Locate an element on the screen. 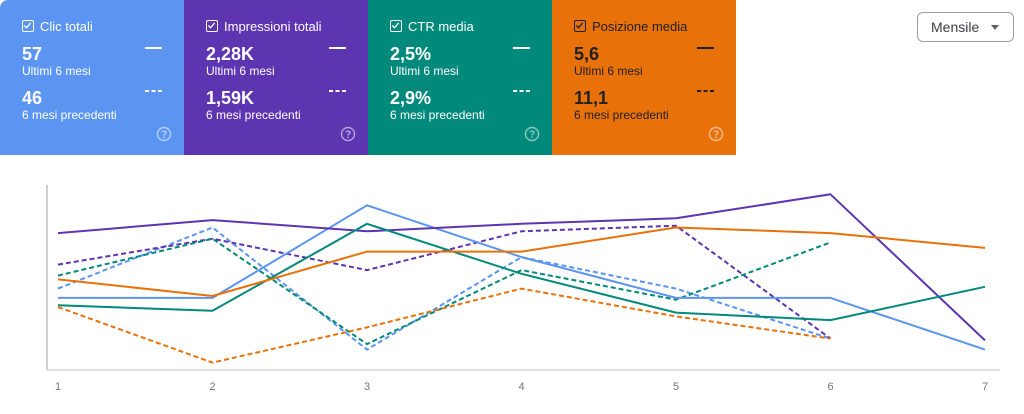 This screenshot has height=414, width=1024. x-tick-label: 4 is located at coordinates (521, 387).